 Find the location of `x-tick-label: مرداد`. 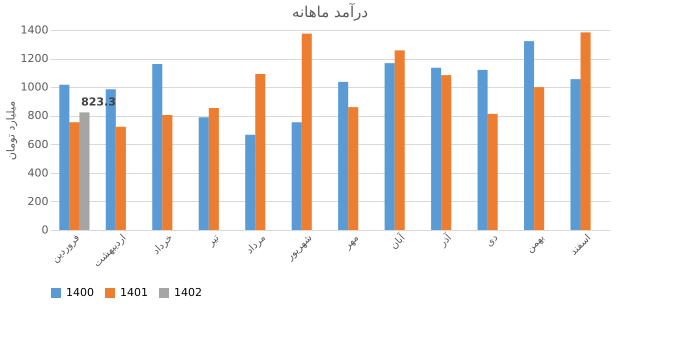

x-tick-label: مرداد is located at coordinates (256, 244).